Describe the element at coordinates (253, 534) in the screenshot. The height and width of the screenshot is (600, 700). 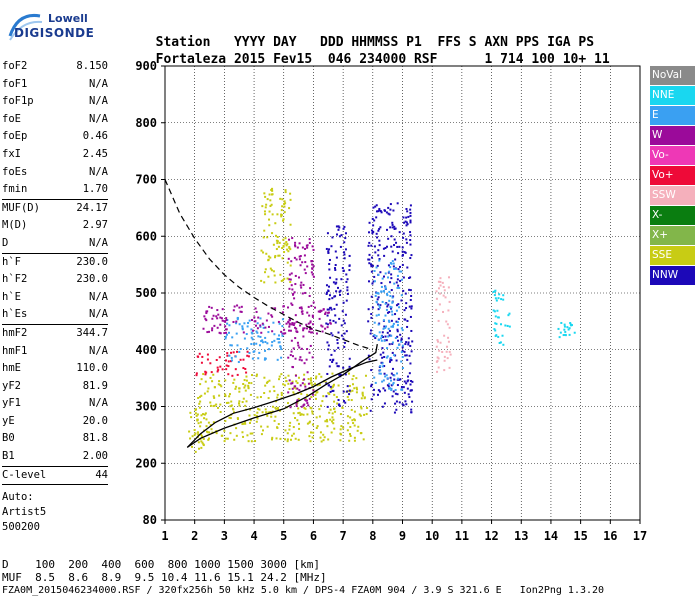
I see `x-tick-label: 4` at that location.